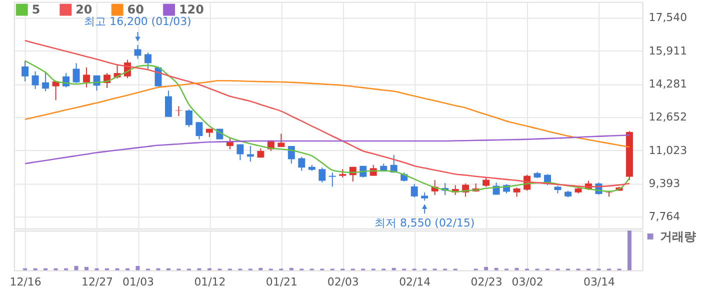 The height and width of the screenshot is (289, 701). What do you see at coordinates (678, 236) in the screenshot?
I see `legend-label: 거래량` at bounding box center [678, 236].